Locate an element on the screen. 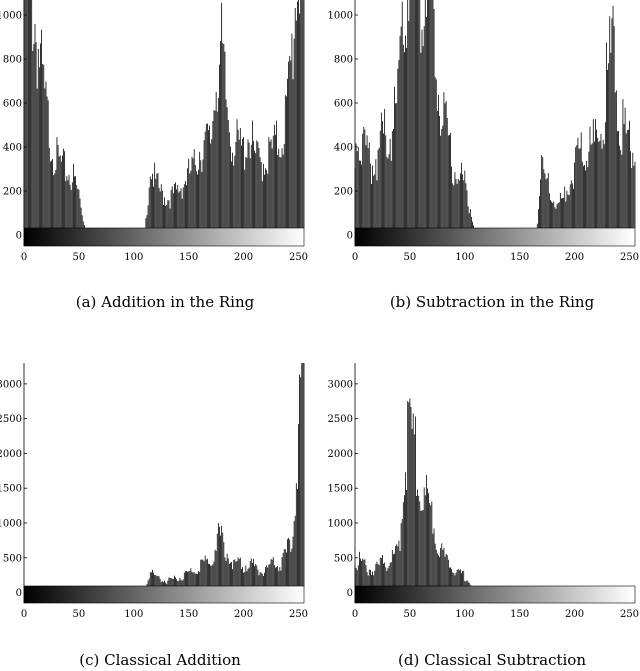 This screenshot has height=671, width=640. panel-c-caption: (c) Classical Addition is located at coordinates (160, 660).